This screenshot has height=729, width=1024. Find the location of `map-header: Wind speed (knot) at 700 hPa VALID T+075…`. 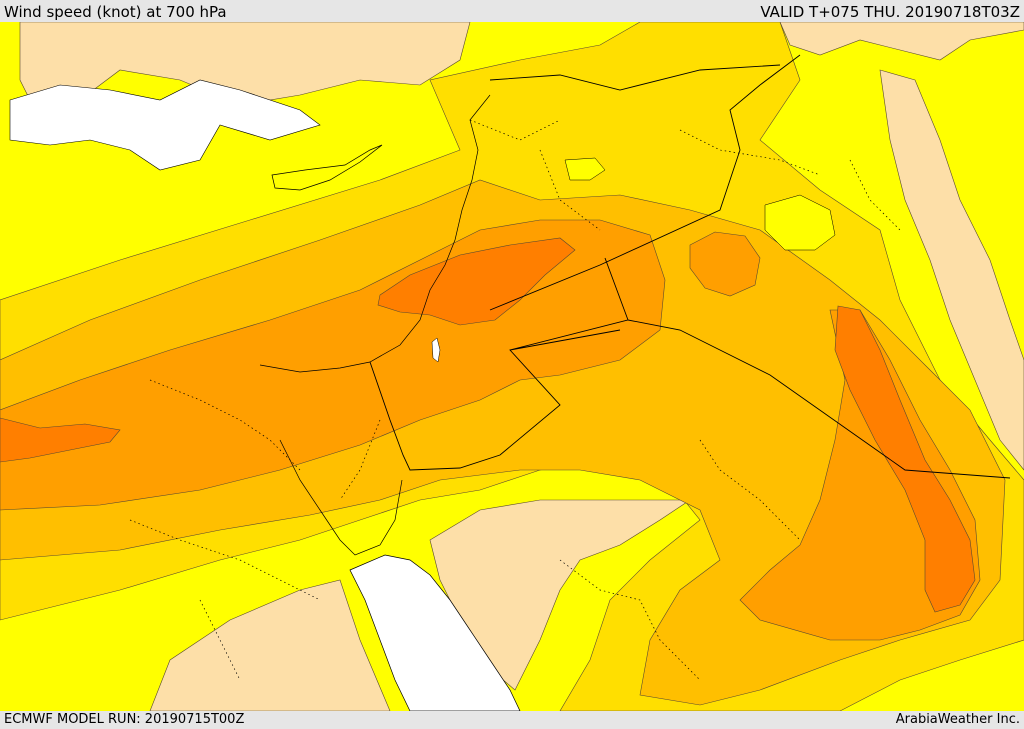

map-header: Wind speed (knot) at 700 hPa VALID T+075… is located at coordinates (512, 11).